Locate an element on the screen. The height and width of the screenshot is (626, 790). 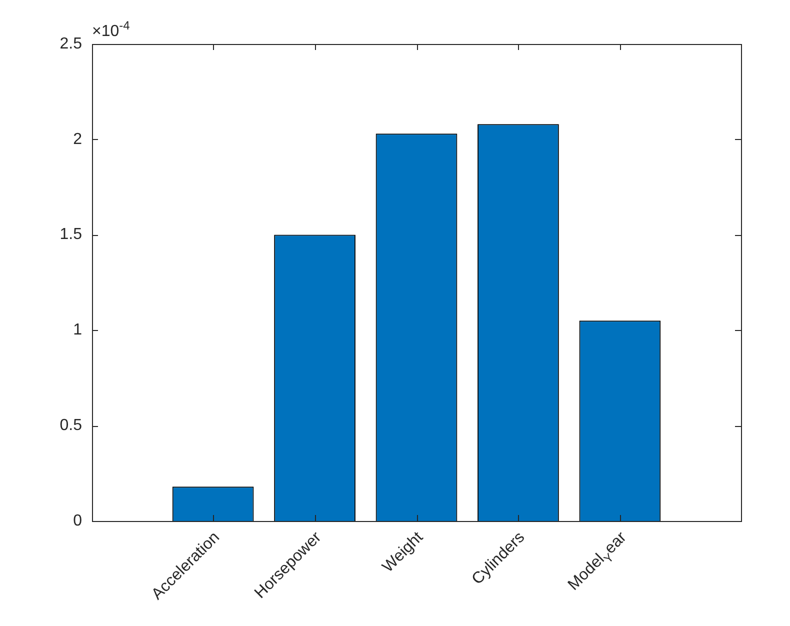
y-tick-label: 0.5 is located at coordinates (71, 425).